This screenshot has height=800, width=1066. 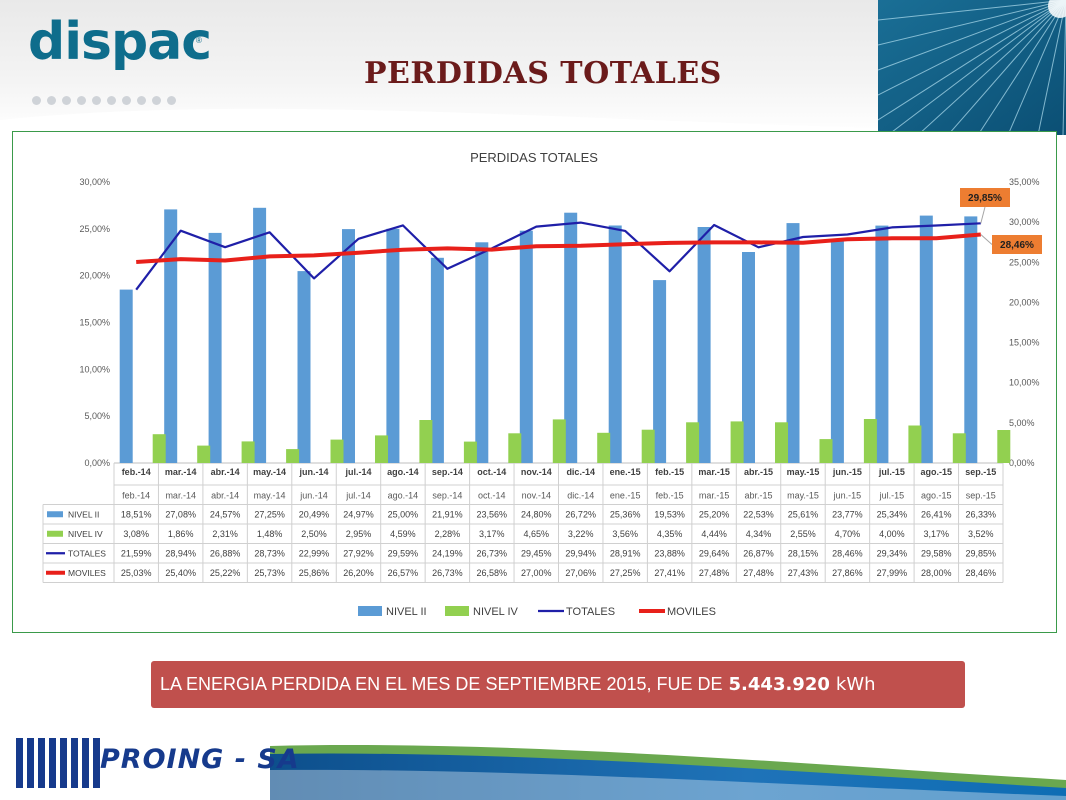 What do you see at coordinates (892, 553) in the screenshot?
I see `table-value-cell: 29,34%` at bounding box center [892, 553].